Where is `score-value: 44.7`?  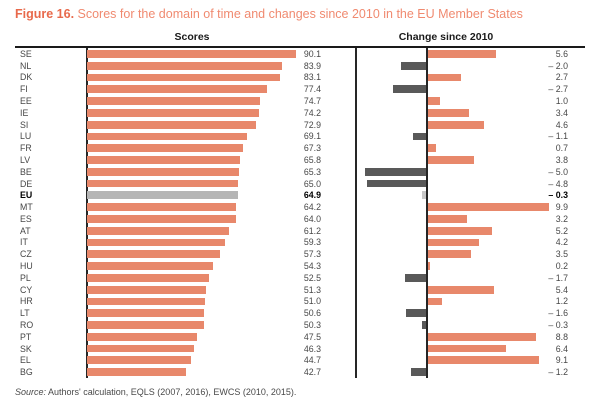
score-value: 44.7 is located at coordinates (312, 360).